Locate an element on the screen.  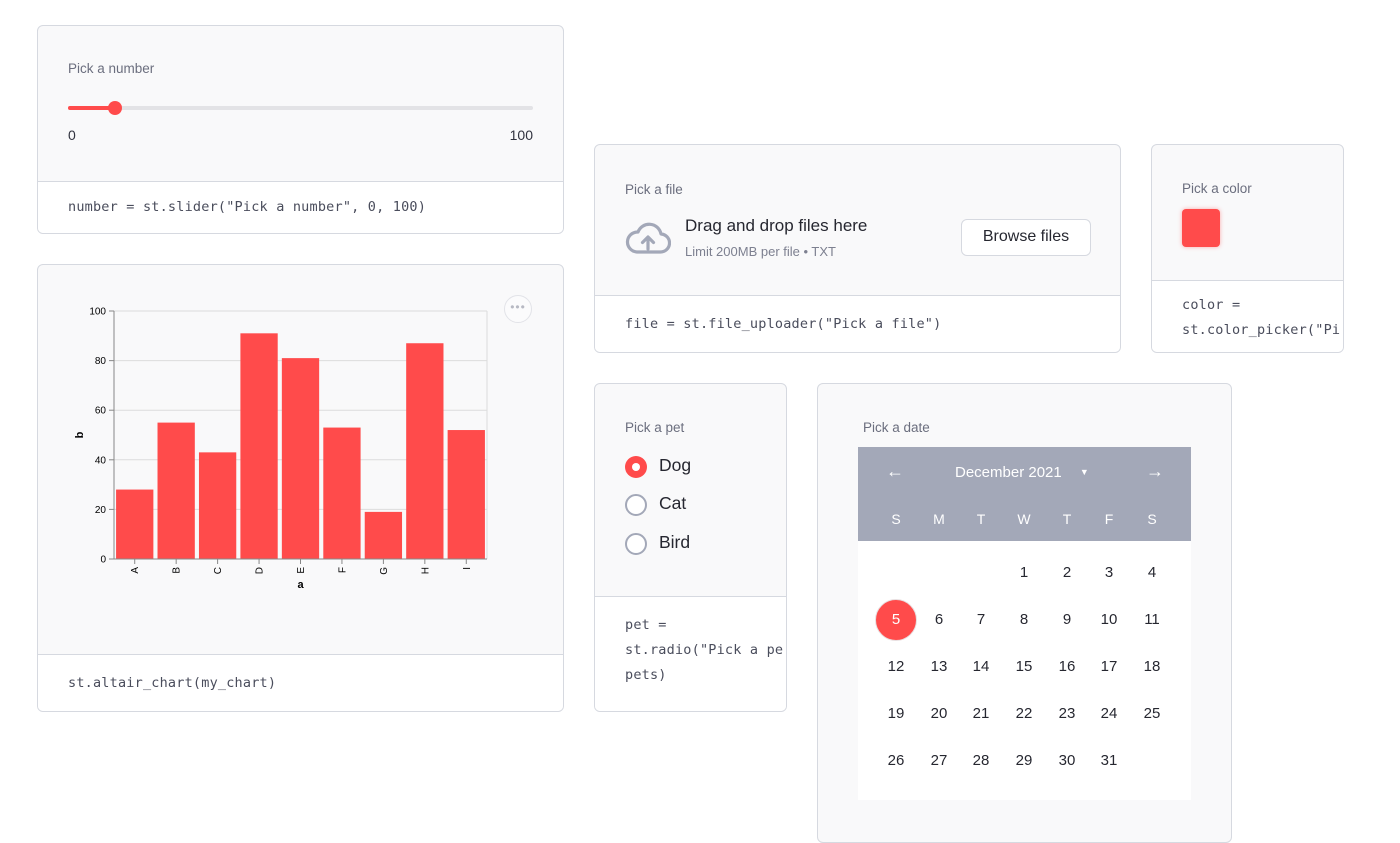
calendar-day: 7 is located at coordinates (981, 619).